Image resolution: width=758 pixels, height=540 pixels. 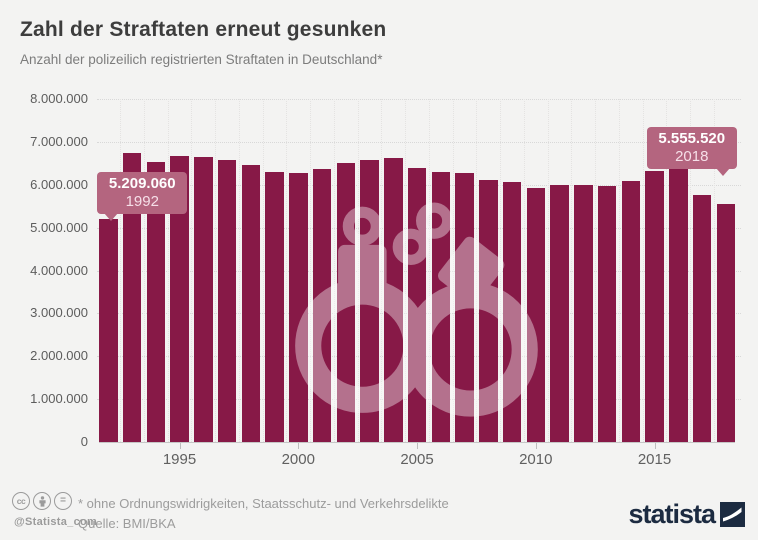 What do you see at coordinates (725, 322) in the screenshot?
I see `bar-2018` at bounding box center [725, 322].